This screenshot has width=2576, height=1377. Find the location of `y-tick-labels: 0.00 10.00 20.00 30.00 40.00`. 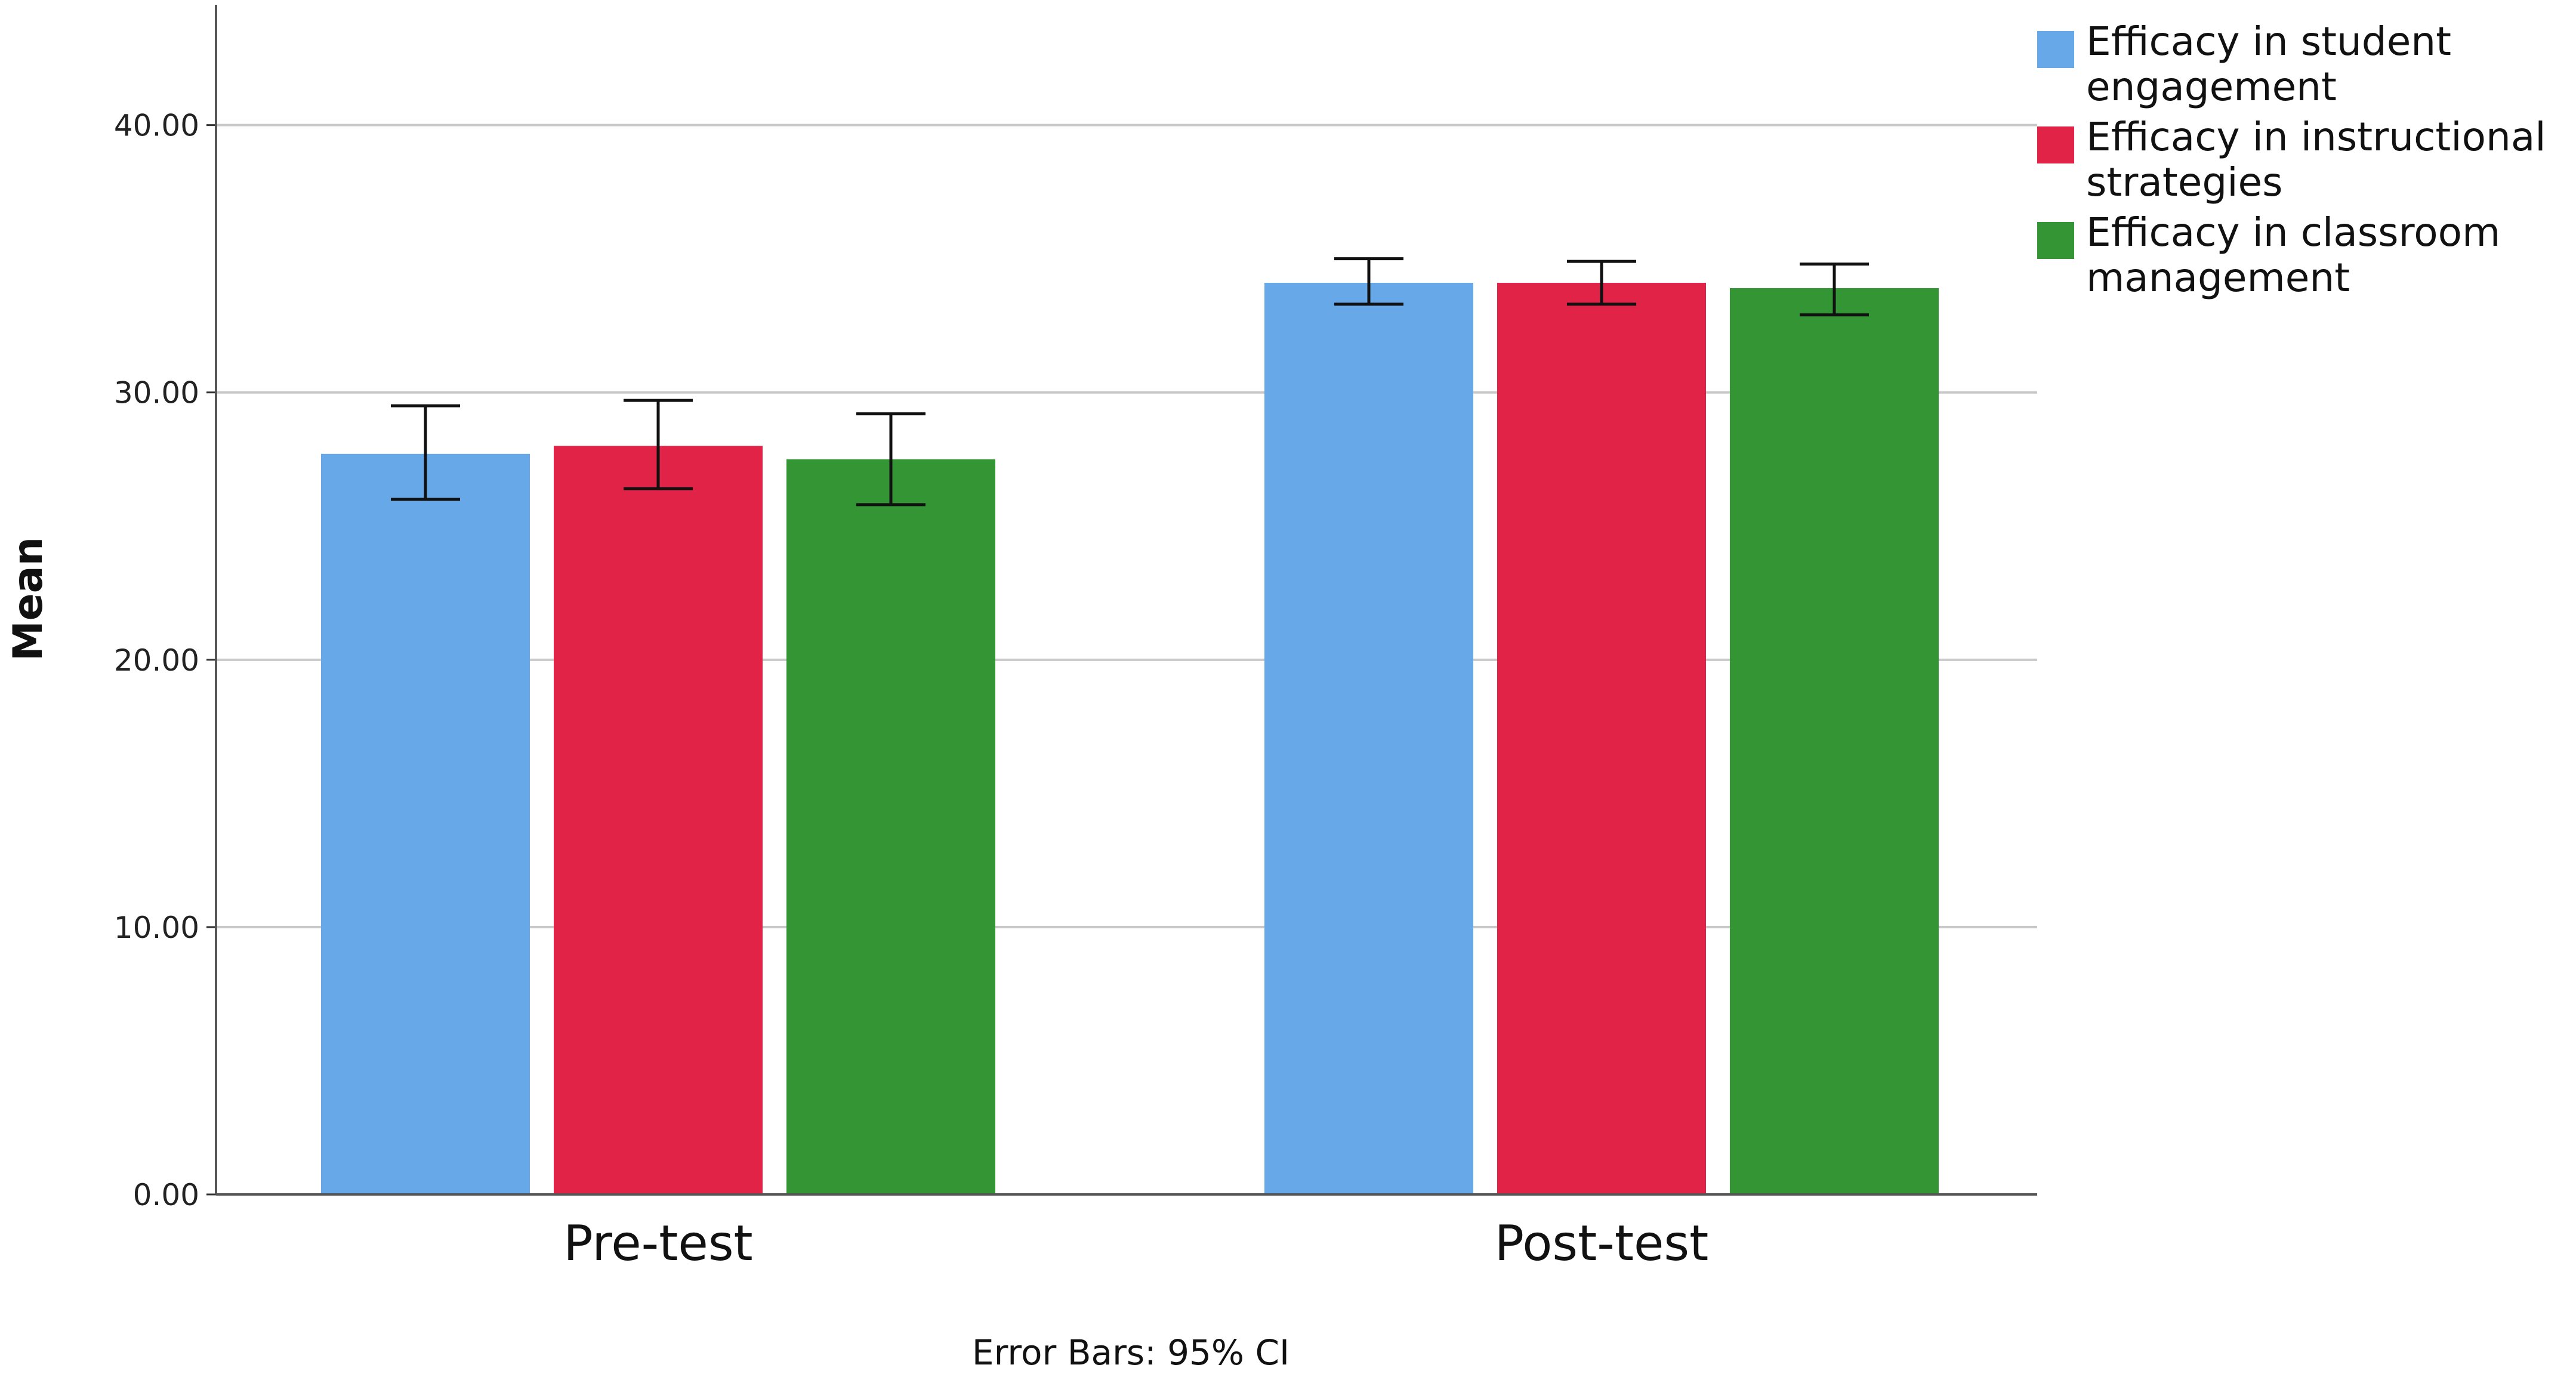

y-tick-labels: 0.00 10.00 20.00 30.00 40.00 is located at coordinates (156, 660).